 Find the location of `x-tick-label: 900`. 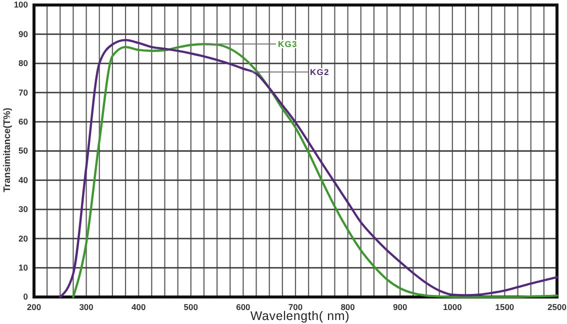

x-tick-label: 900 is located at coordinates (400, 307).